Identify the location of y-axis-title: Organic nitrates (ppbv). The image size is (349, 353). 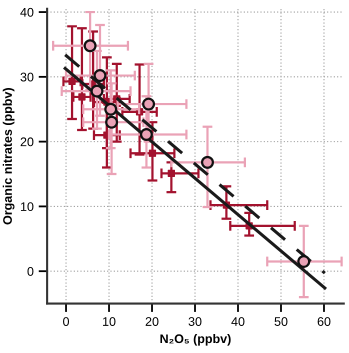
(8, 156).